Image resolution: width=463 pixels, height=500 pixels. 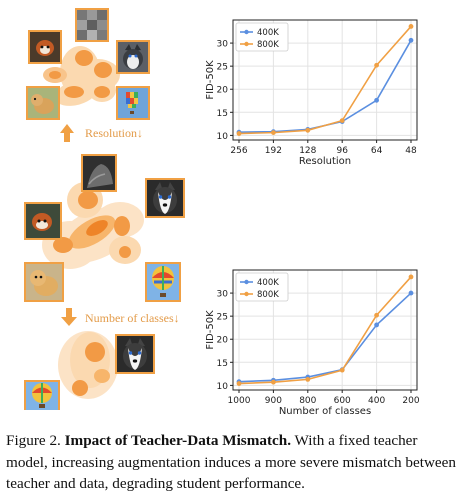 What do you see at coordinates (93, 225) in the screenshot?
I see `middle-distribution-blobs` at bounding box center [93, 225].